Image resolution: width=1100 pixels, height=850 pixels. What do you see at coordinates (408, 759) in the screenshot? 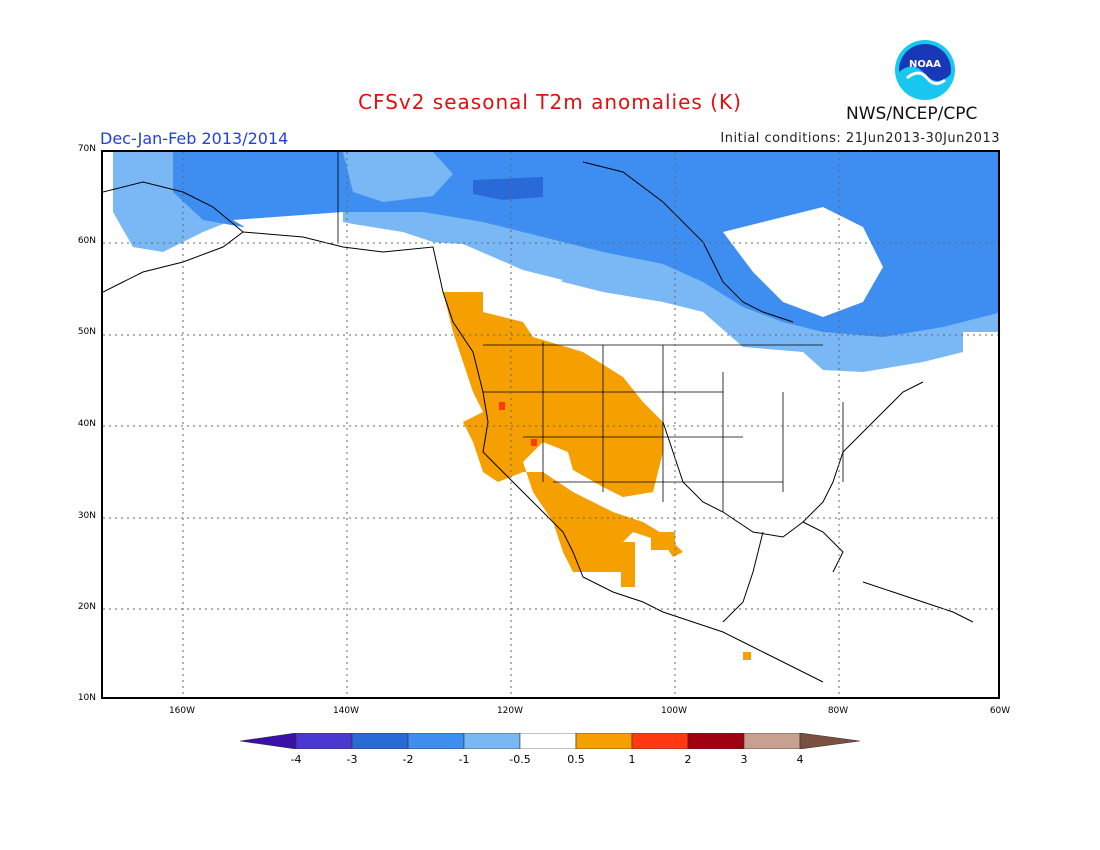
I see `colorbar-label: -2` at bounding box center [408, 759].